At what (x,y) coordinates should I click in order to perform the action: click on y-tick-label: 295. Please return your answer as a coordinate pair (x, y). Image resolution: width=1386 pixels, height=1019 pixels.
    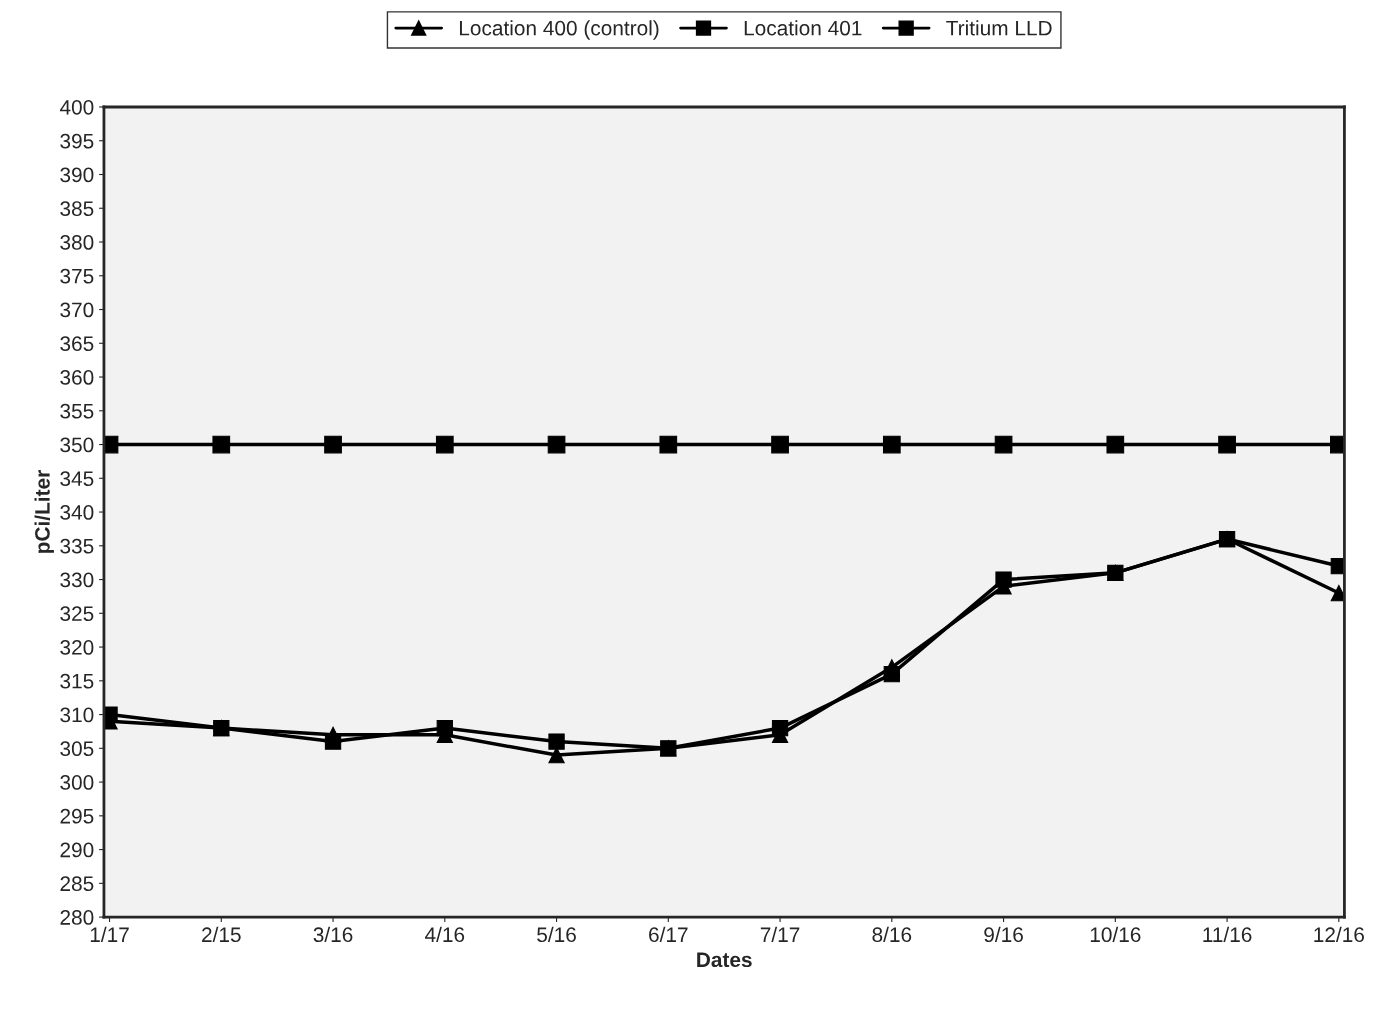
    Looking at the image, I should click on (77, 816).